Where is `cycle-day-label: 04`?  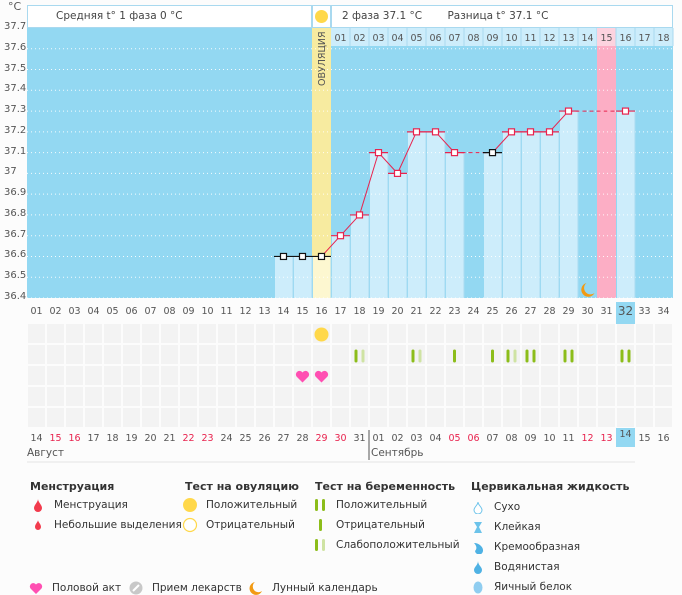 cycle-day-label: 04 is located at coordinates (93, 311).